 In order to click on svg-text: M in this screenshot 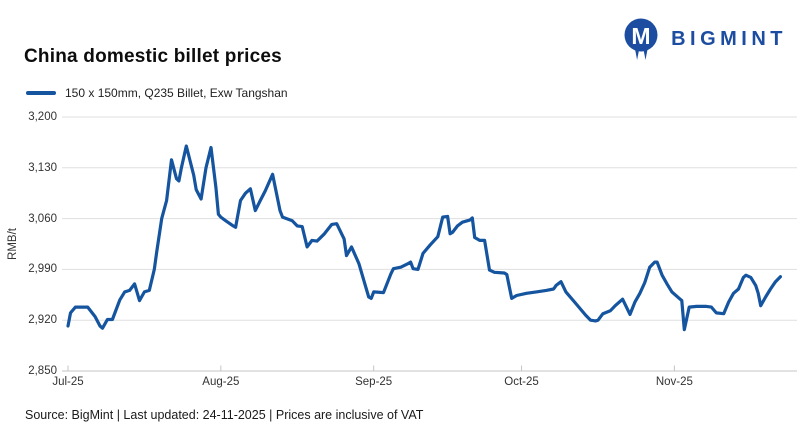, I will do `click(640, 36)`.